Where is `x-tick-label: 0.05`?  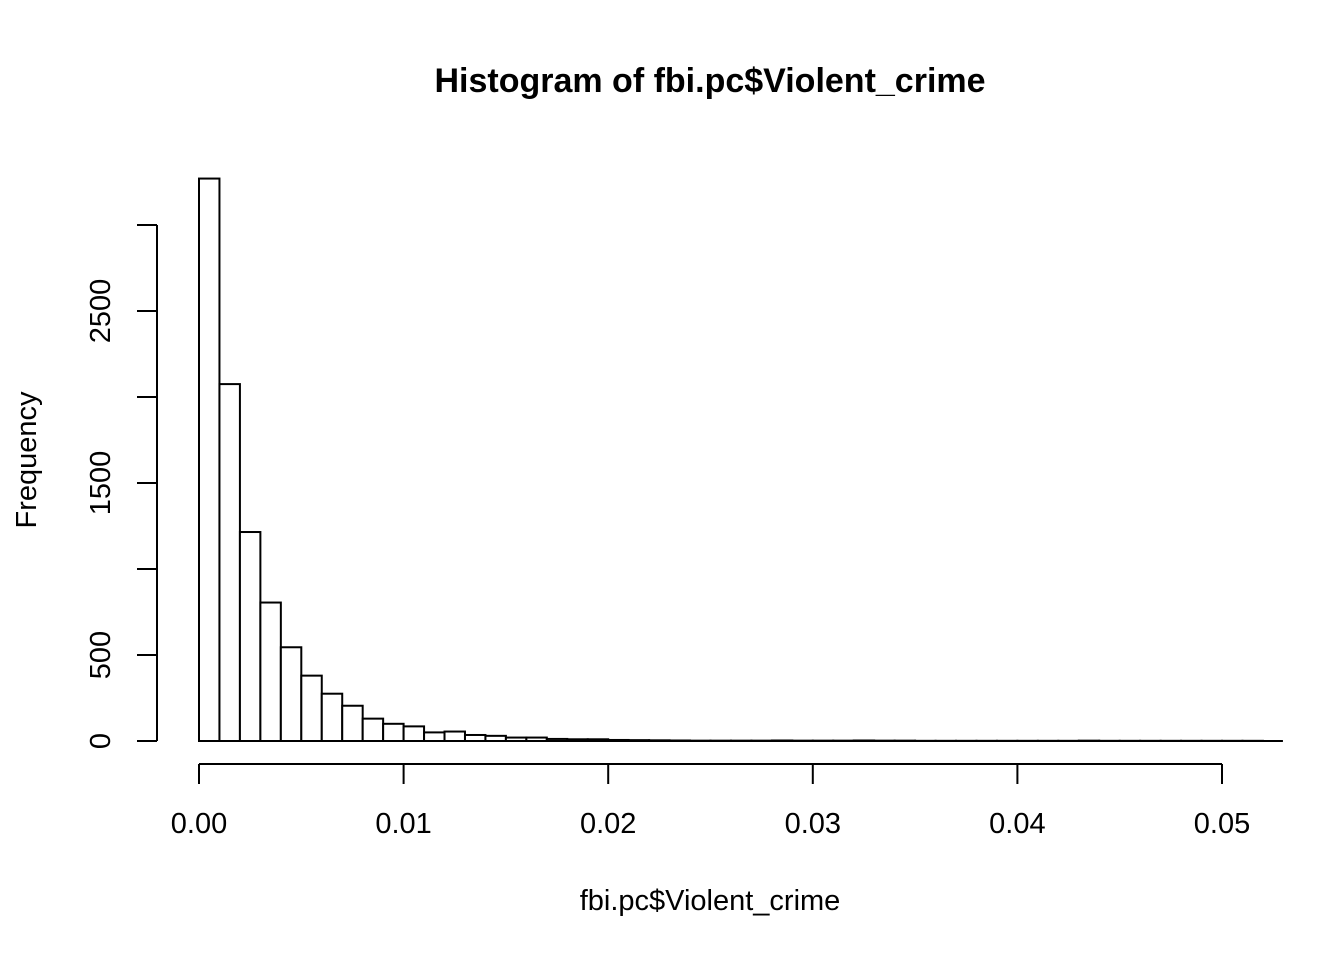
x-tick-label: 0.05 is located at coordinates (1222, 824).